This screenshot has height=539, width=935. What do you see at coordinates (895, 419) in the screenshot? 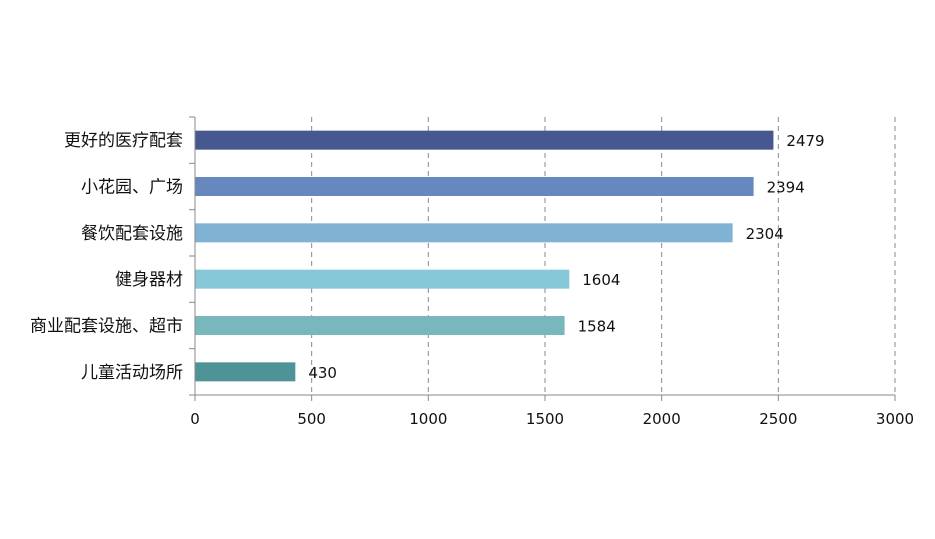
I see `x-tick-label: 3000` at bounding box center [895, 419].